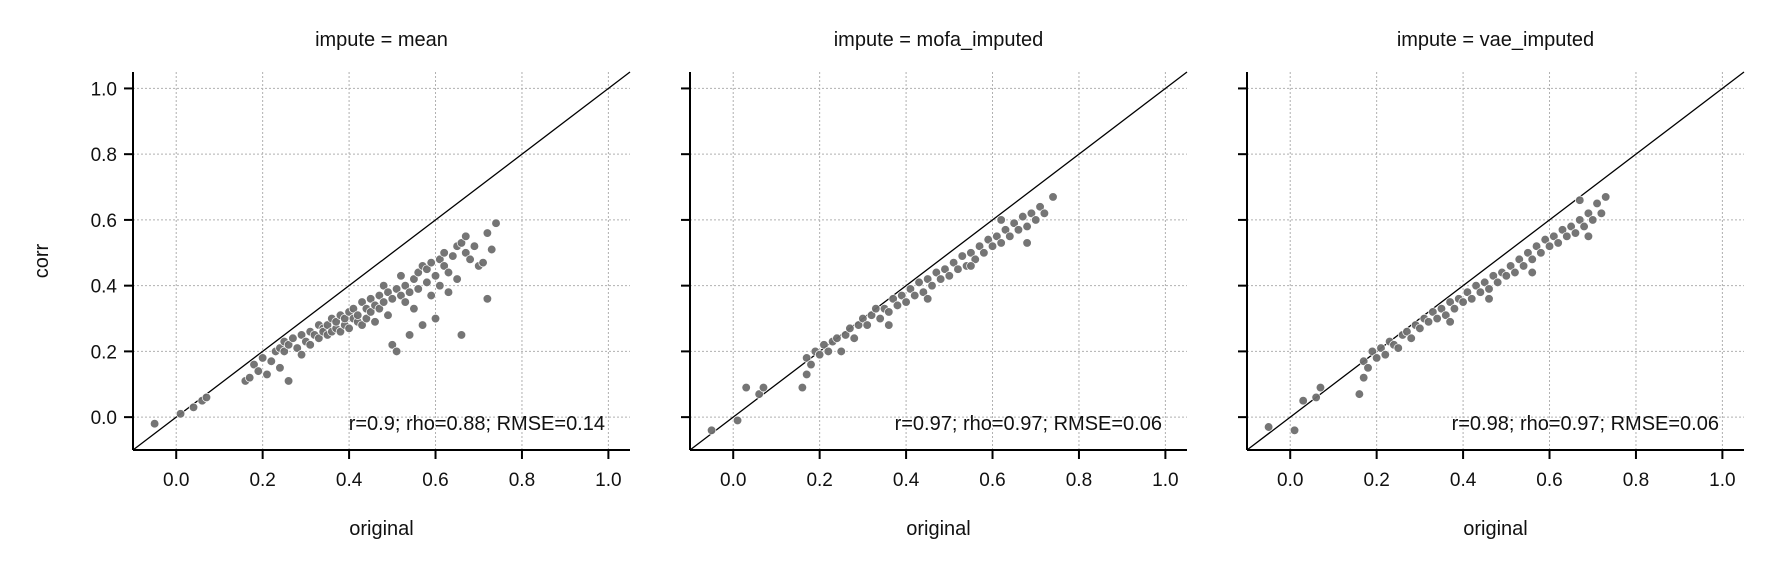 The image size is (1770, 570). What do you see at coordinates (477, 424) in the screenshot?
I see `stats-annotation: r=0.9; rho=0.88; RMSE=0.14` at bounding box center [477, 424].